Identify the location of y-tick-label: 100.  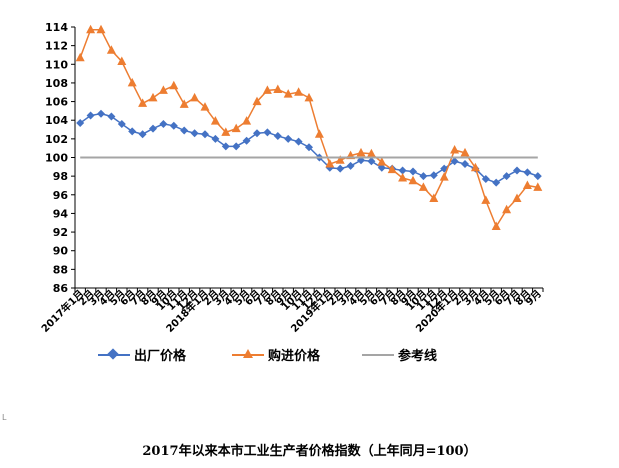
(56, 158).